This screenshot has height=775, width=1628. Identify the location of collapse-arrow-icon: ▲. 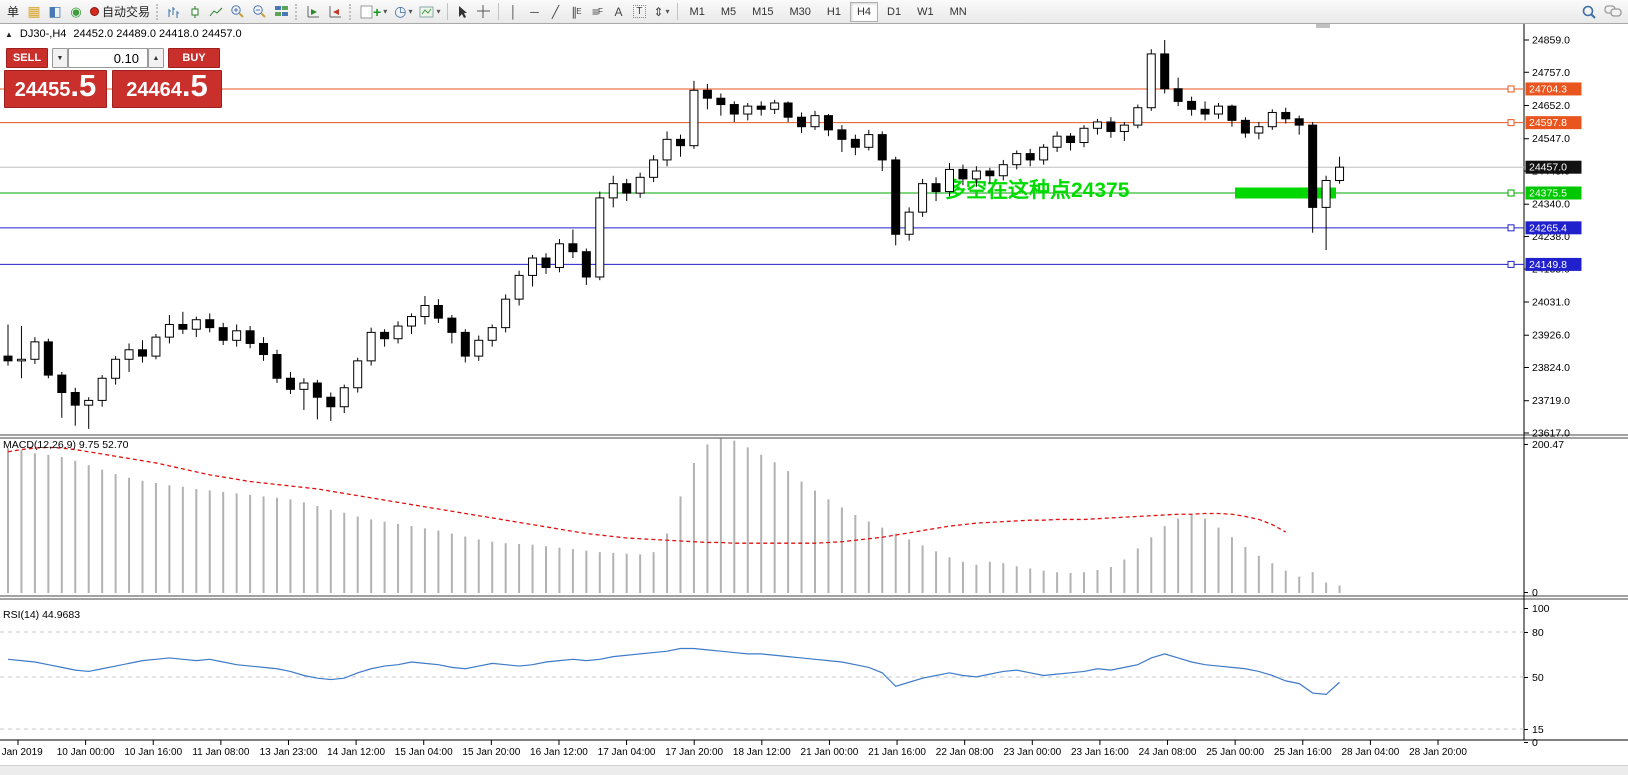
(9, 34).